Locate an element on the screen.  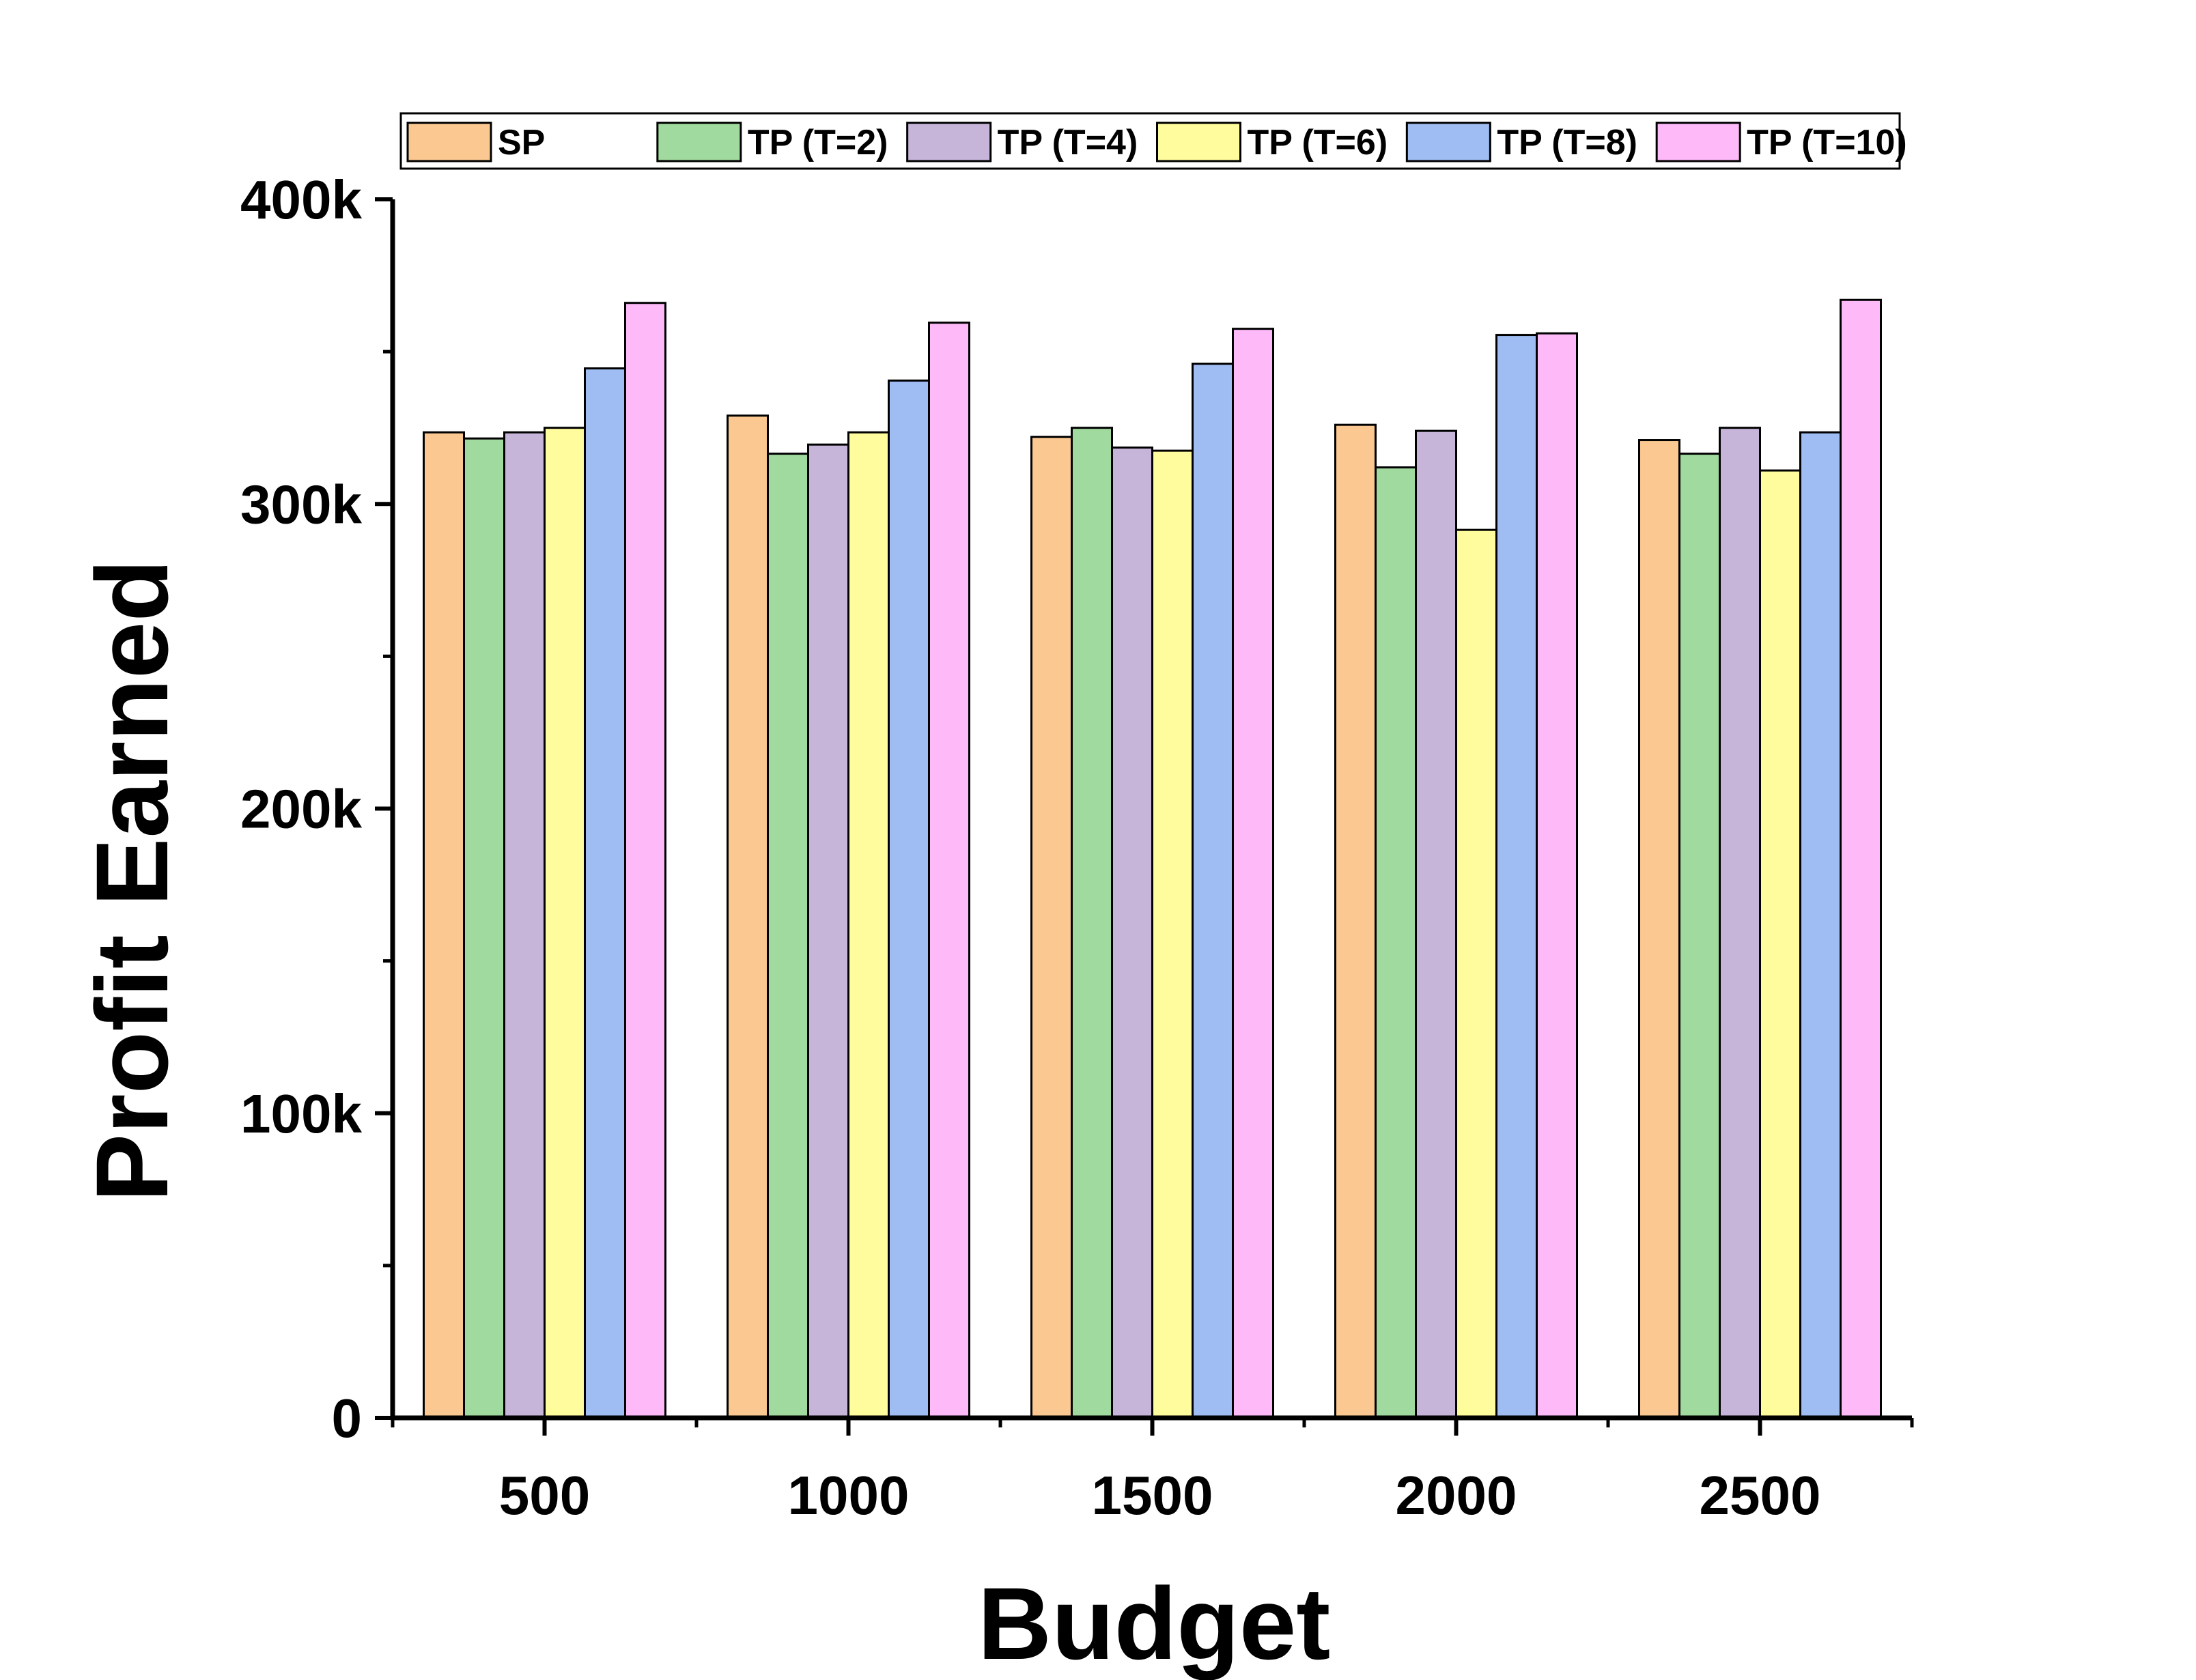
y-tick-label: 400k is located at coordinates (301, 199).